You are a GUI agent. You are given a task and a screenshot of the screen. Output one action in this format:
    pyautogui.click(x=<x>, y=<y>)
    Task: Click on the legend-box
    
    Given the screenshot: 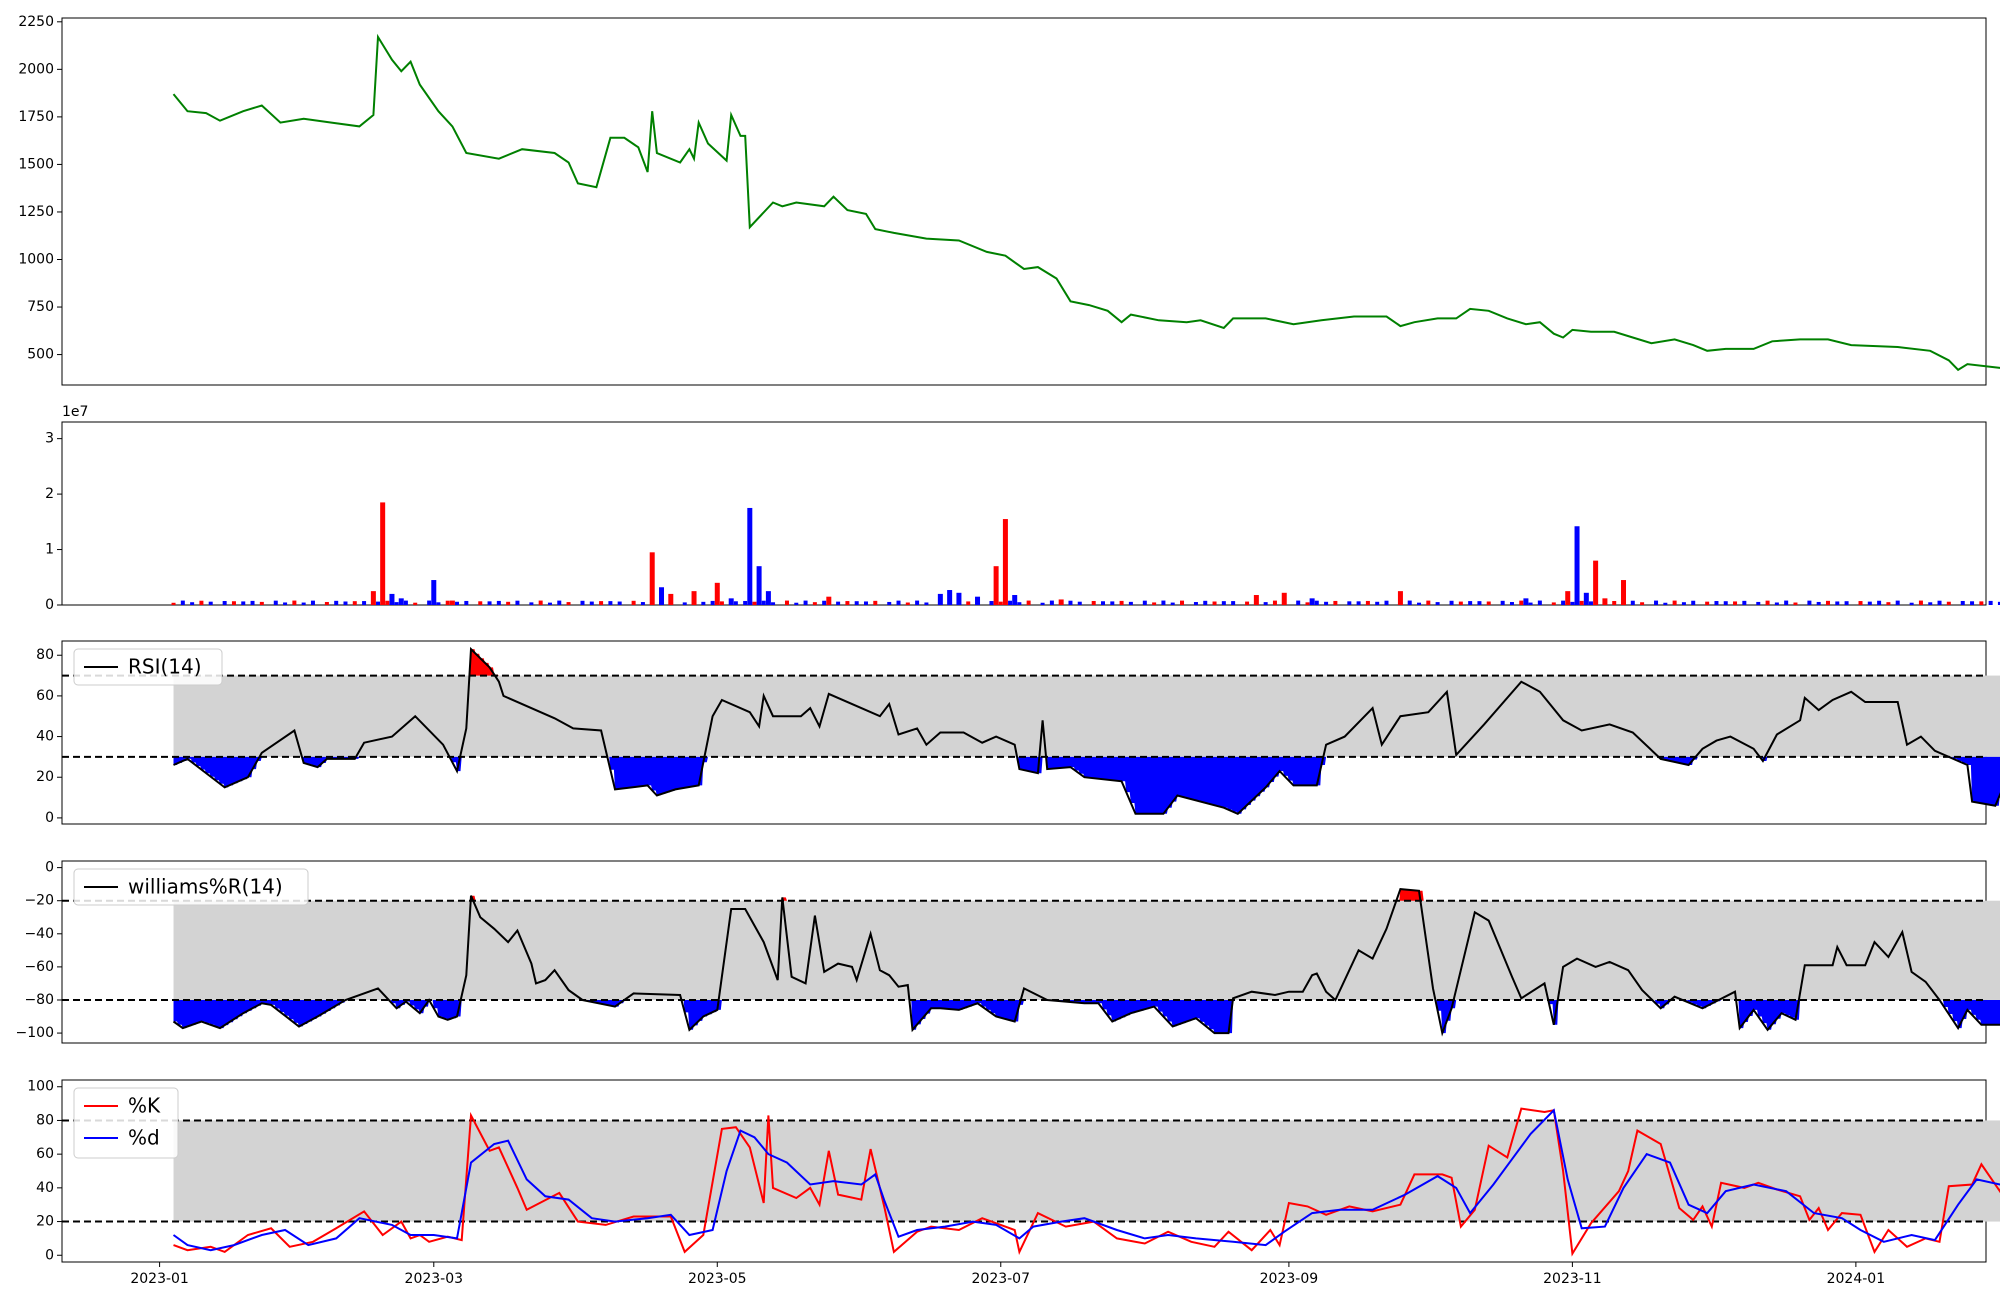 What is the action you would take?
    pyautogui.click(x=148, y=667)
    